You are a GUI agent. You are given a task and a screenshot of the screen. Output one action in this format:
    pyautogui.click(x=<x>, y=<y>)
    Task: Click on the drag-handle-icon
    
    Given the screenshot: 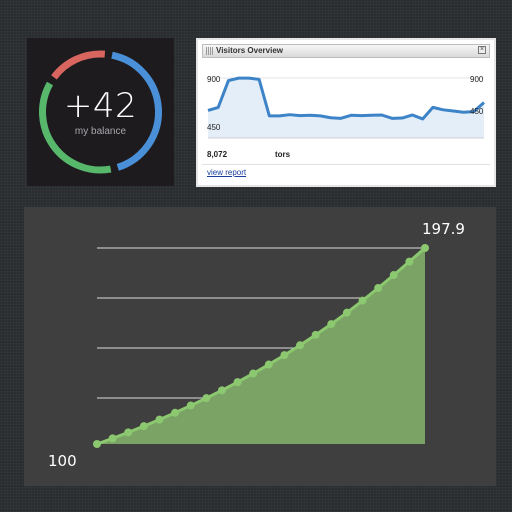 What is the action you would take?
    pyautogui.click(x=209, y=51)
    